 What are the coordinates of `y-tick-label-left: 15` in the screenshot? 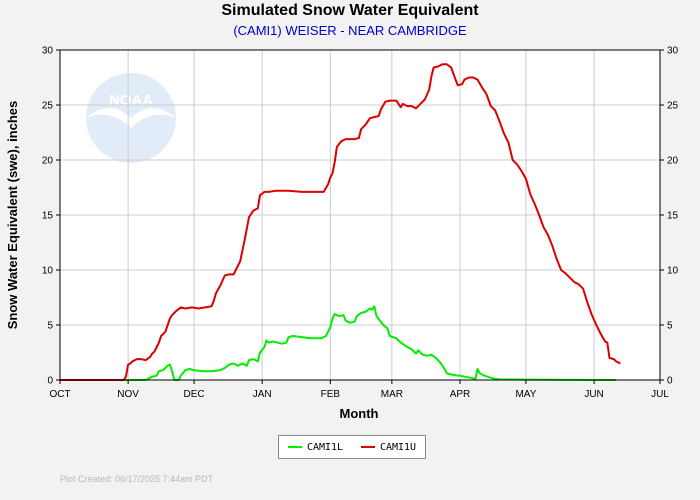 It's located at (48, 216).